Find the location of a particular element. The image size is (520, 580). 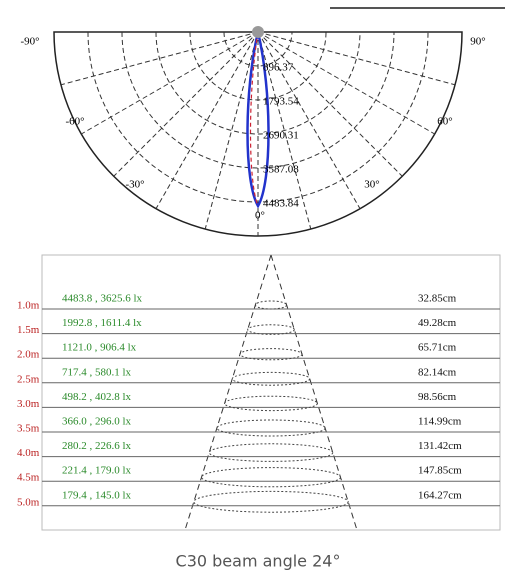

illuminance: 498.2 , 402.8 lx is located at coordinates (97, 397).